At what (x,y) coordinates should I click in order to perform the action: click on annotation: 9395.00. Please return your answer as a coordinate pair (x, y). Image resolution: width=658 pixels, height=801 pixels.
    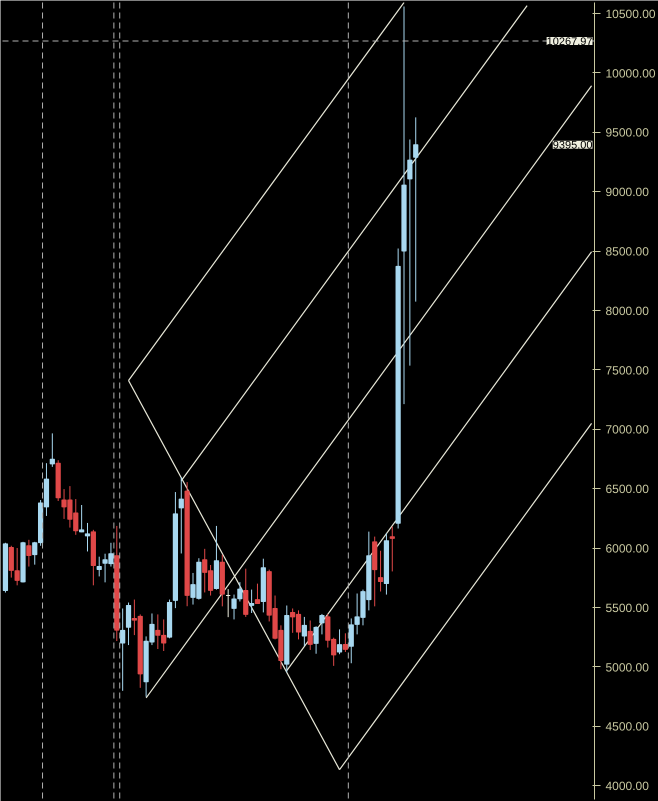
    Looking at the image, I should click on (572, 146).